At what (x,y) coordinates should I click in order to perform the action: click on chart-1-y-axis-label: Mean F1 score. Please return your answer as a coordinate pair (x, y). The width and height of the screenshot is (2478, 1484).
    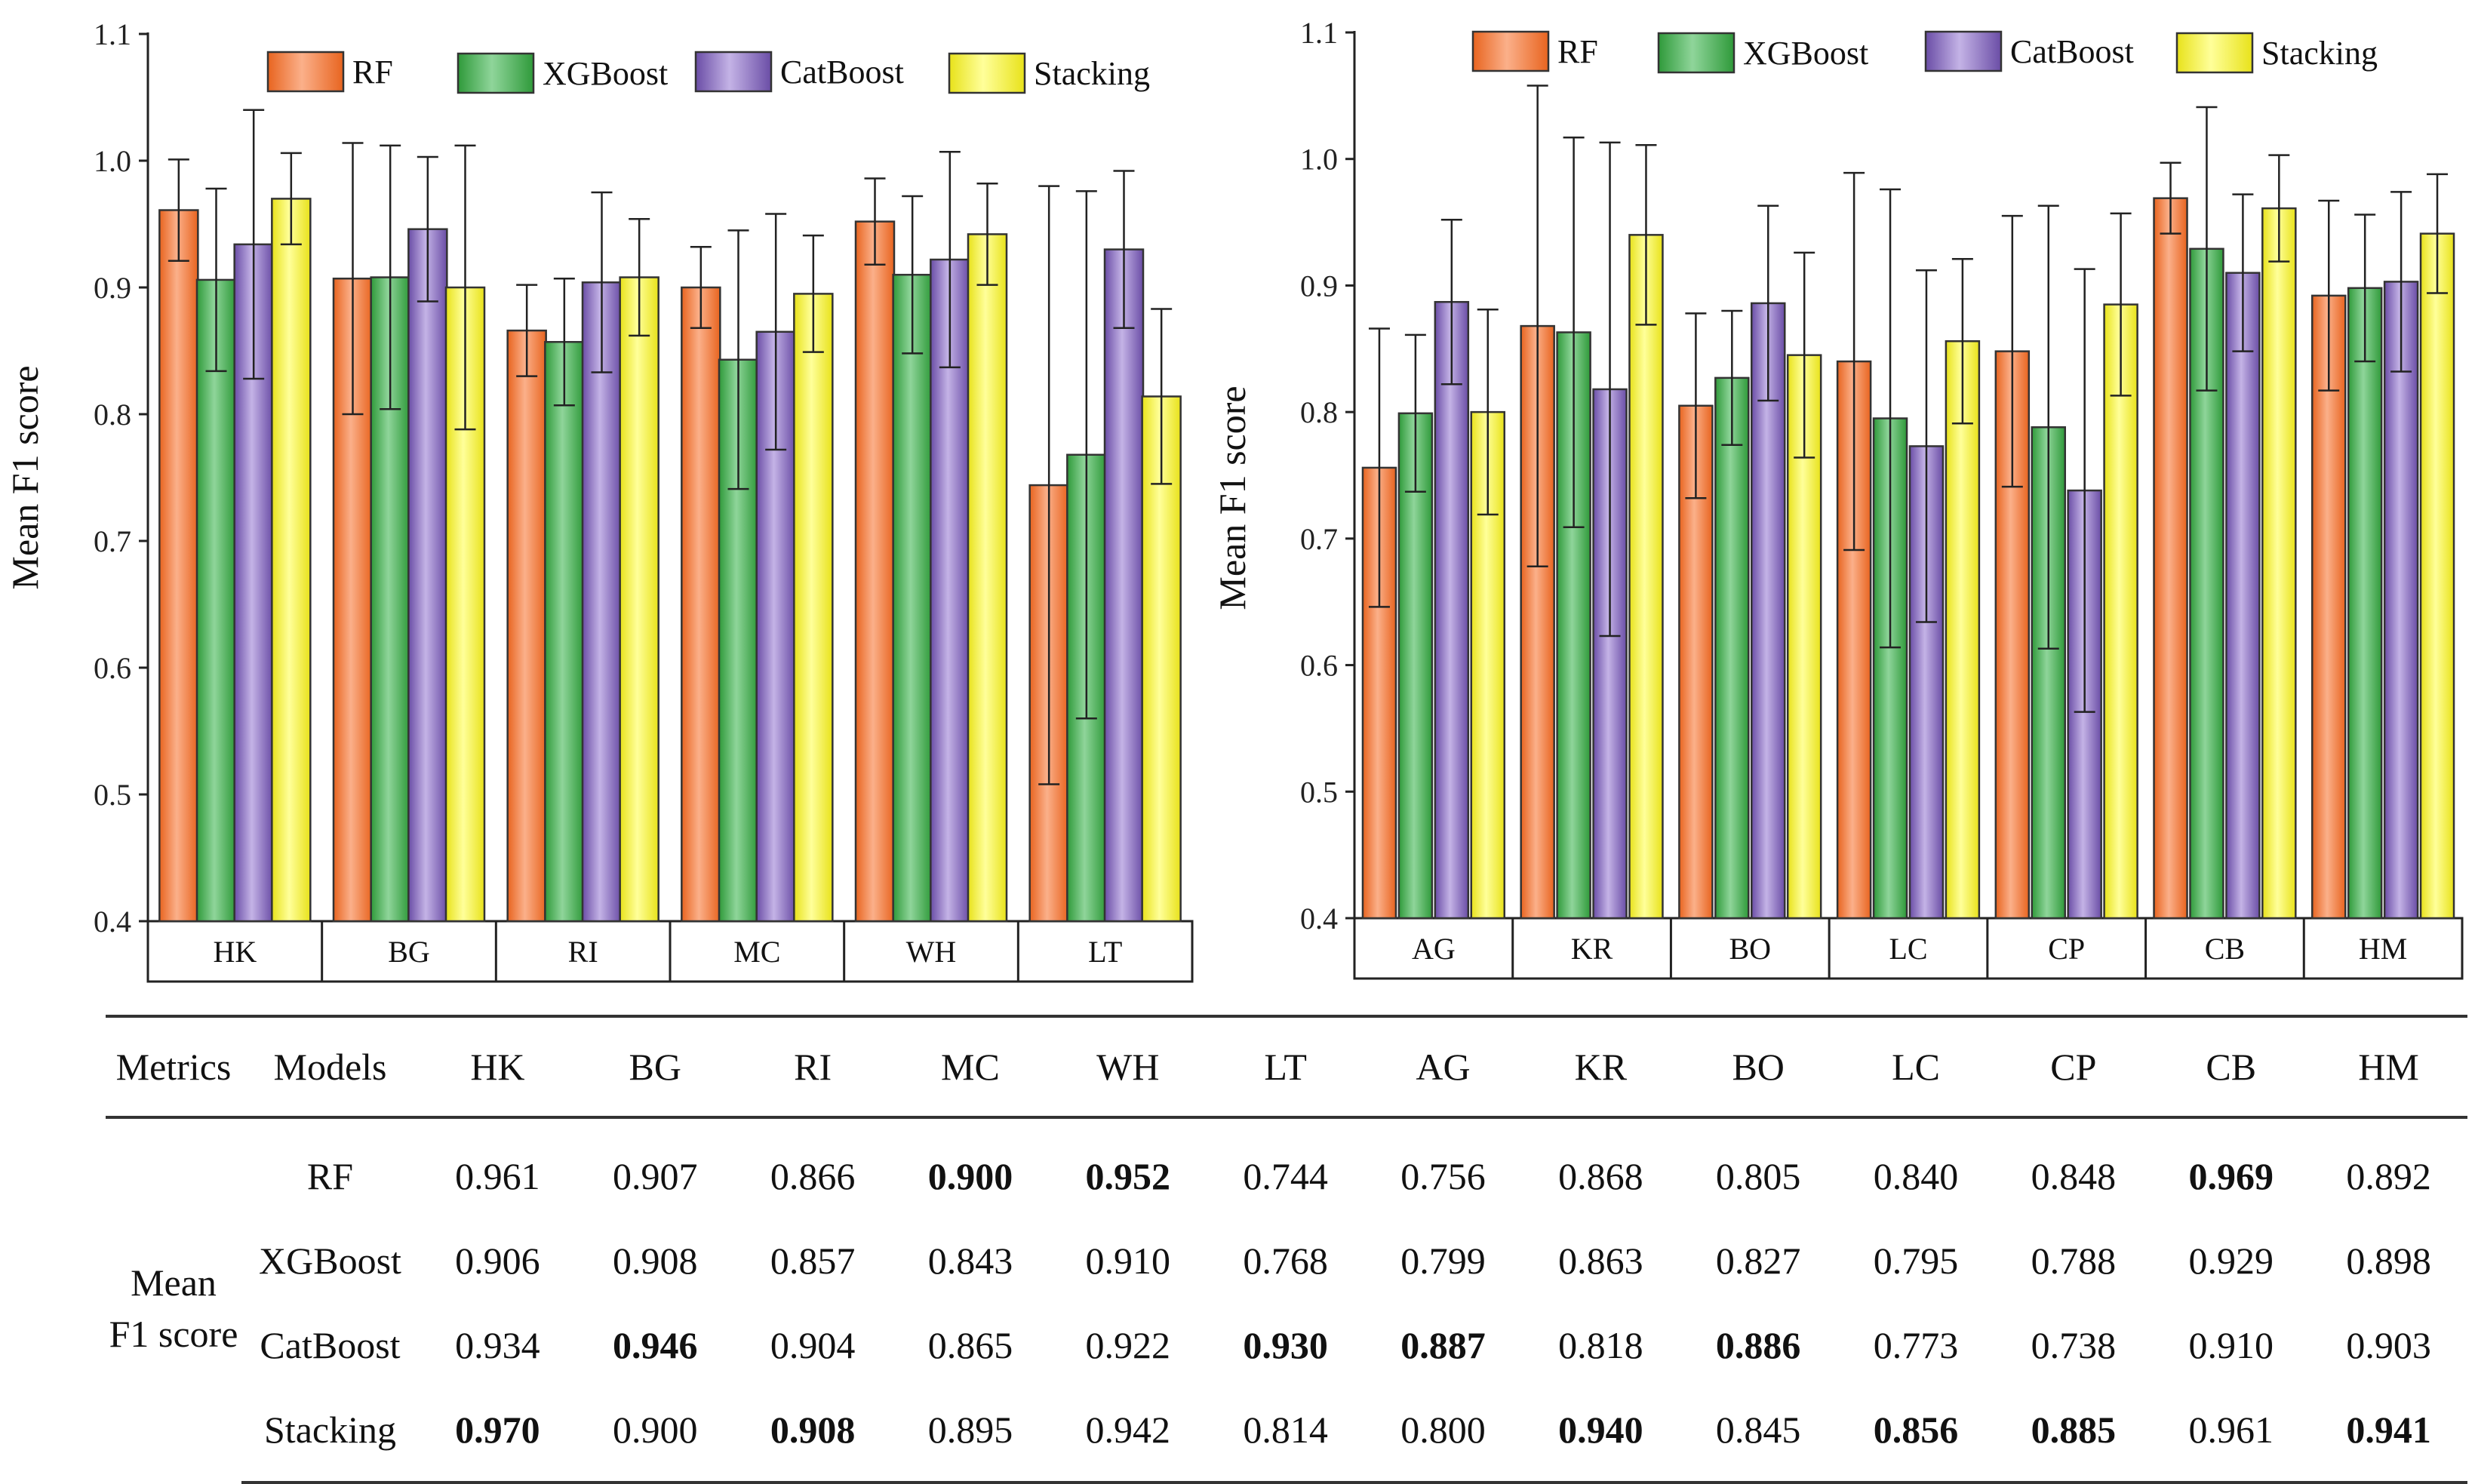
    Looking at the image, I should click on (1232, 498).